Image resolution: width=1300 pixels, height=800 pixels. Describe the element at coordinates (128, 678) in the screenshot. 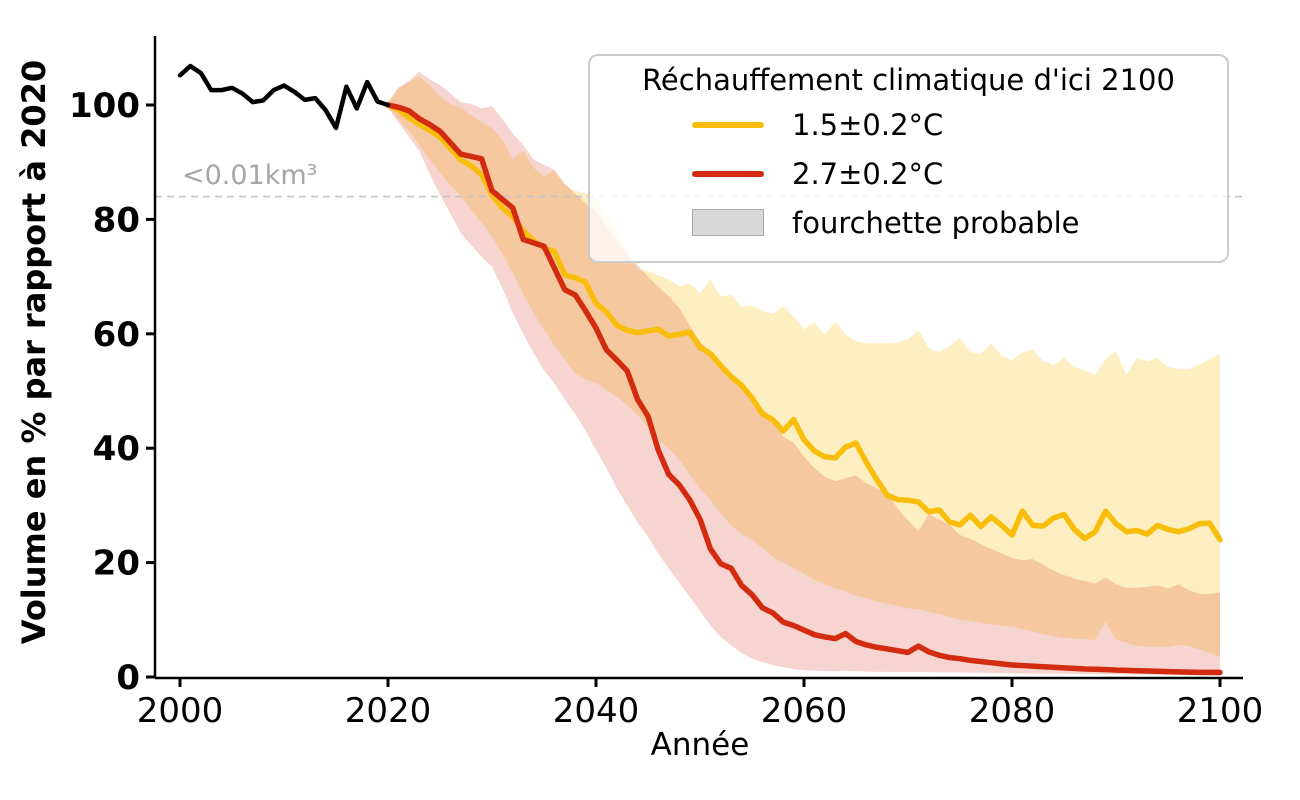

I see `y-tick-label: 0` at that location.